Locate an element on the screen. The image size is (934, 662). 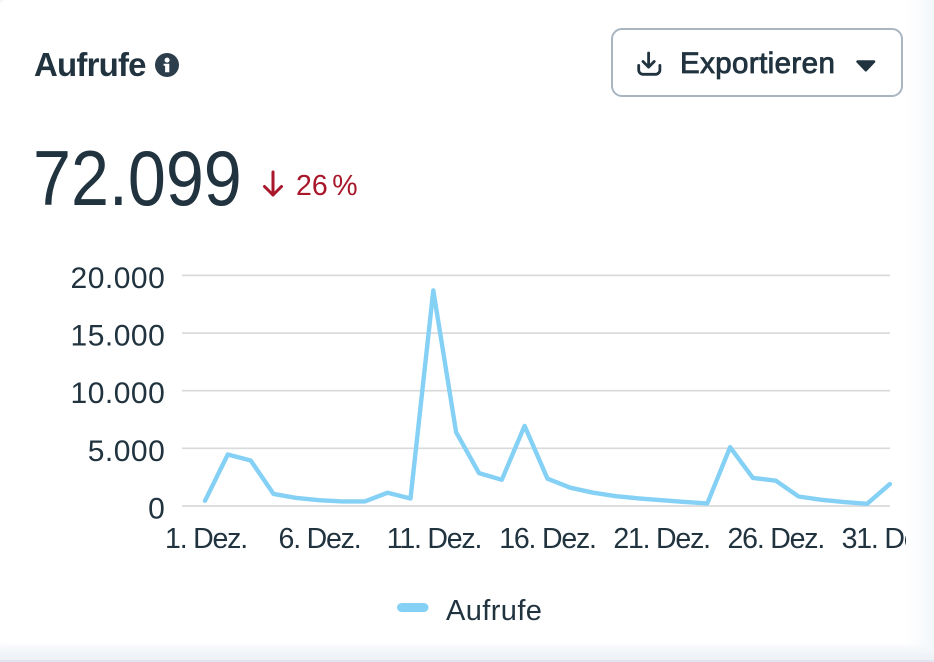
svg-text: Aufrufe is located at coordinates (494, 611).